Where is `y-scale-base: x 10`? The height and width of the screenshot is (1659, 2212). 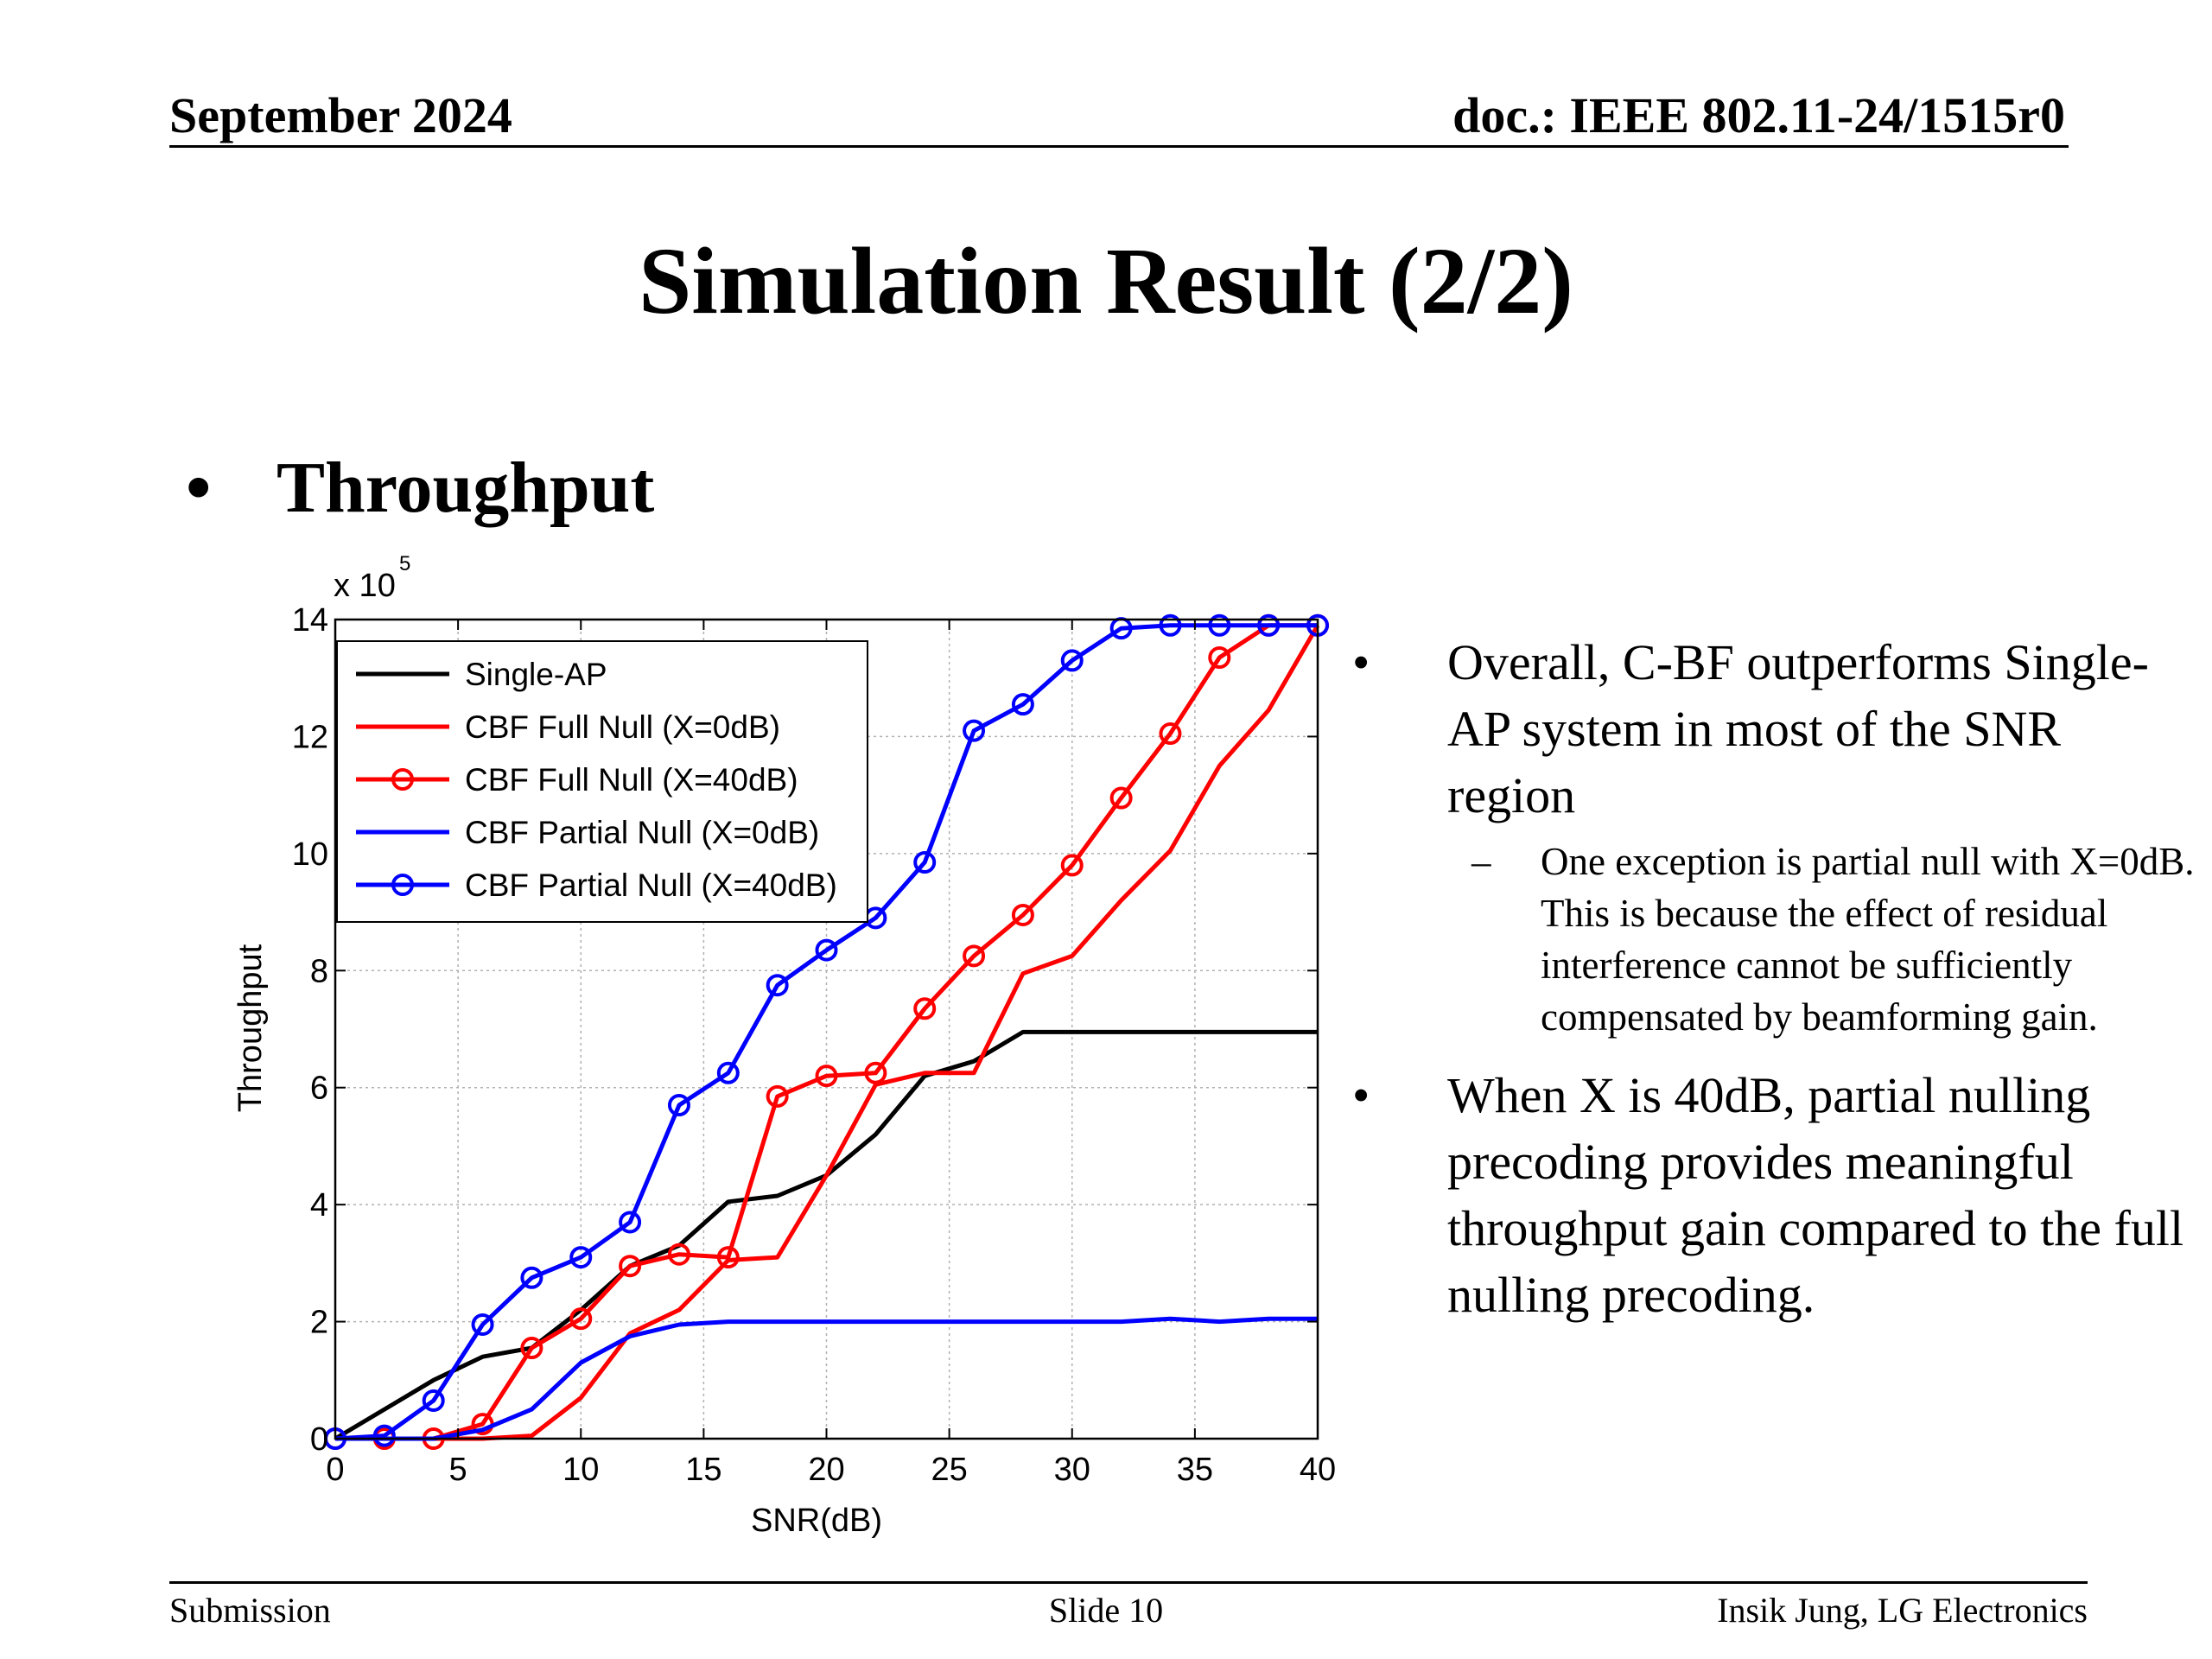
y-scale-base: x 10 is located at coordinates (365, 586).